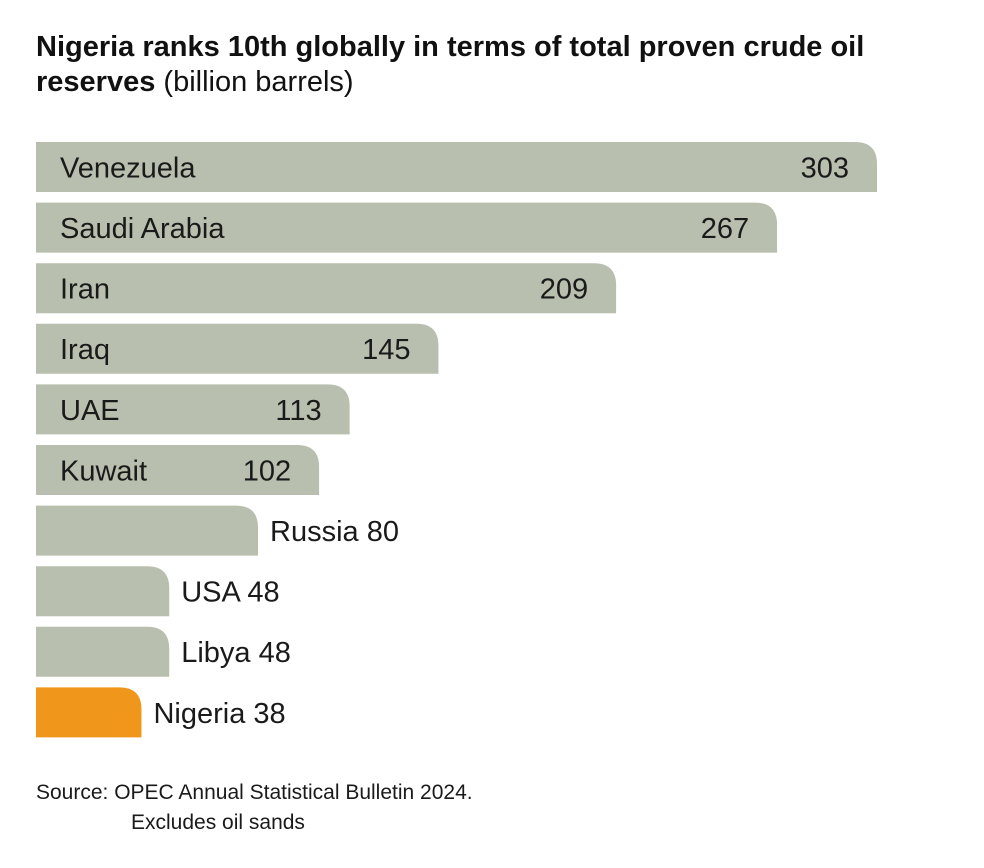 The height and width of the screenshot is (868, 984). I want to click on bar-group-kuwait: Kuwait 102, so click(178, 470).